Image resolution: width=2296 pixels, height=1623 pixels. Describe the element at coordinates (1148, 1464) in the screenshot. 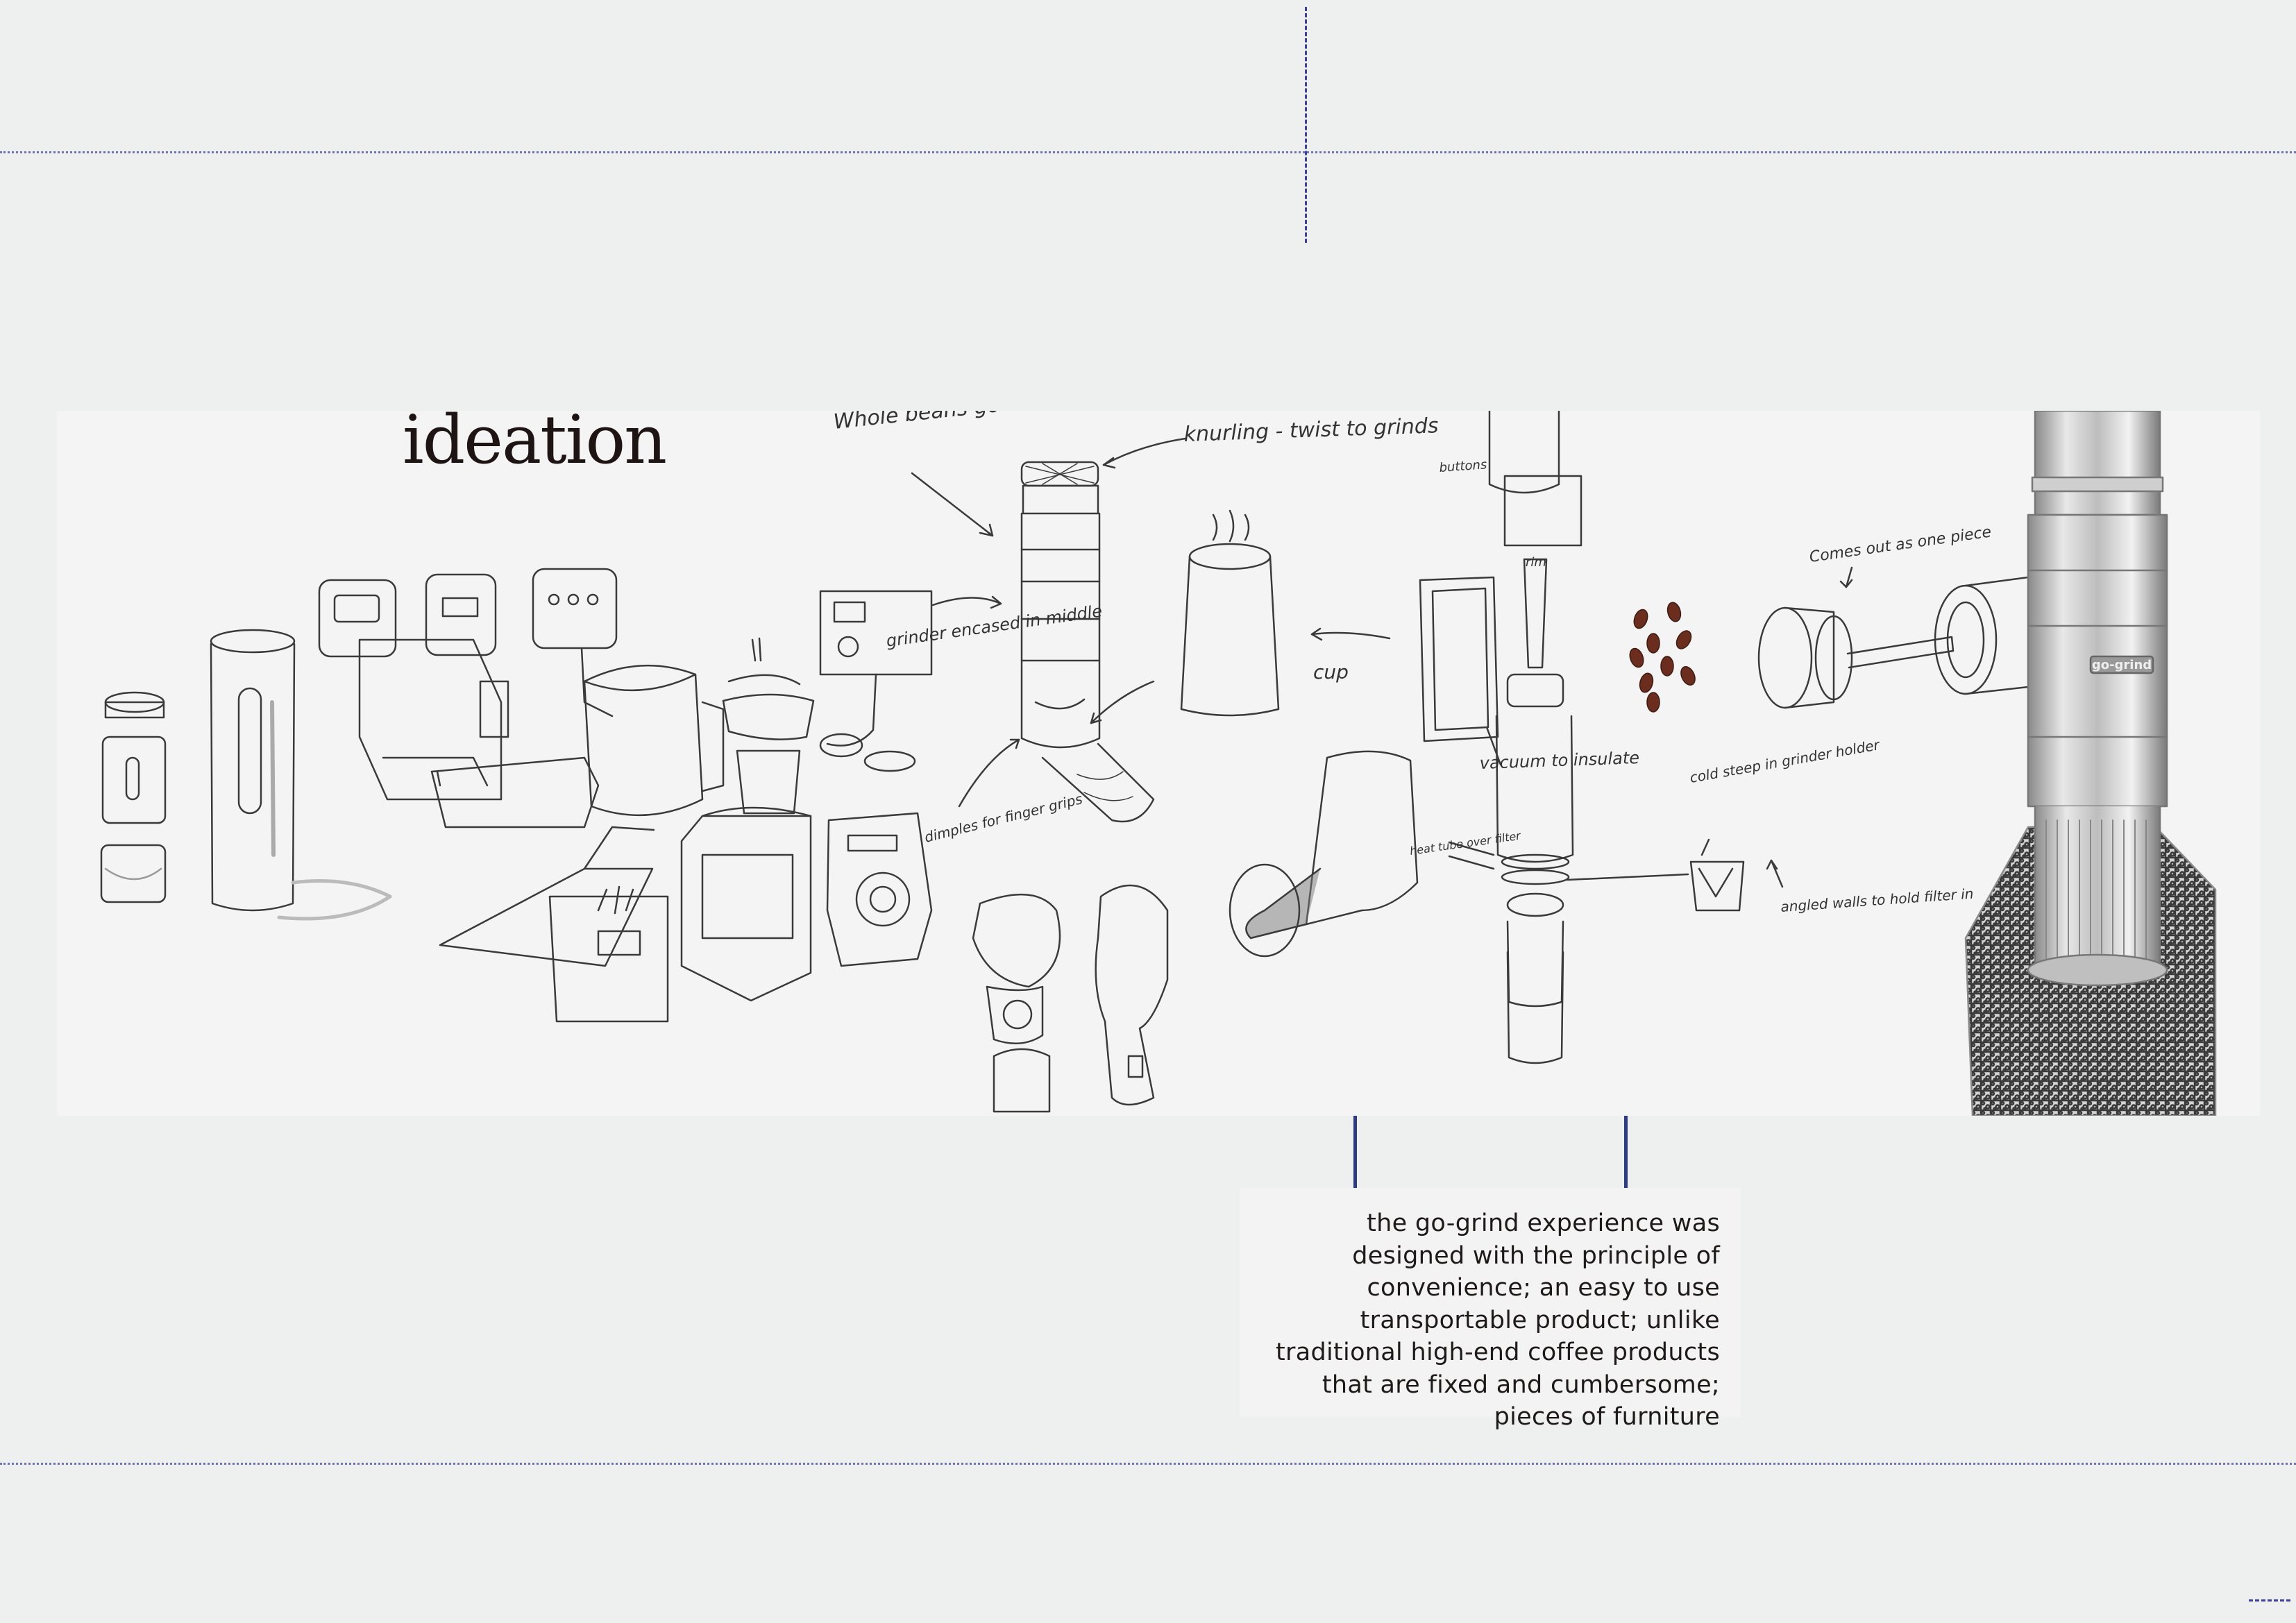

I see `bottom-guide-line` at that location.